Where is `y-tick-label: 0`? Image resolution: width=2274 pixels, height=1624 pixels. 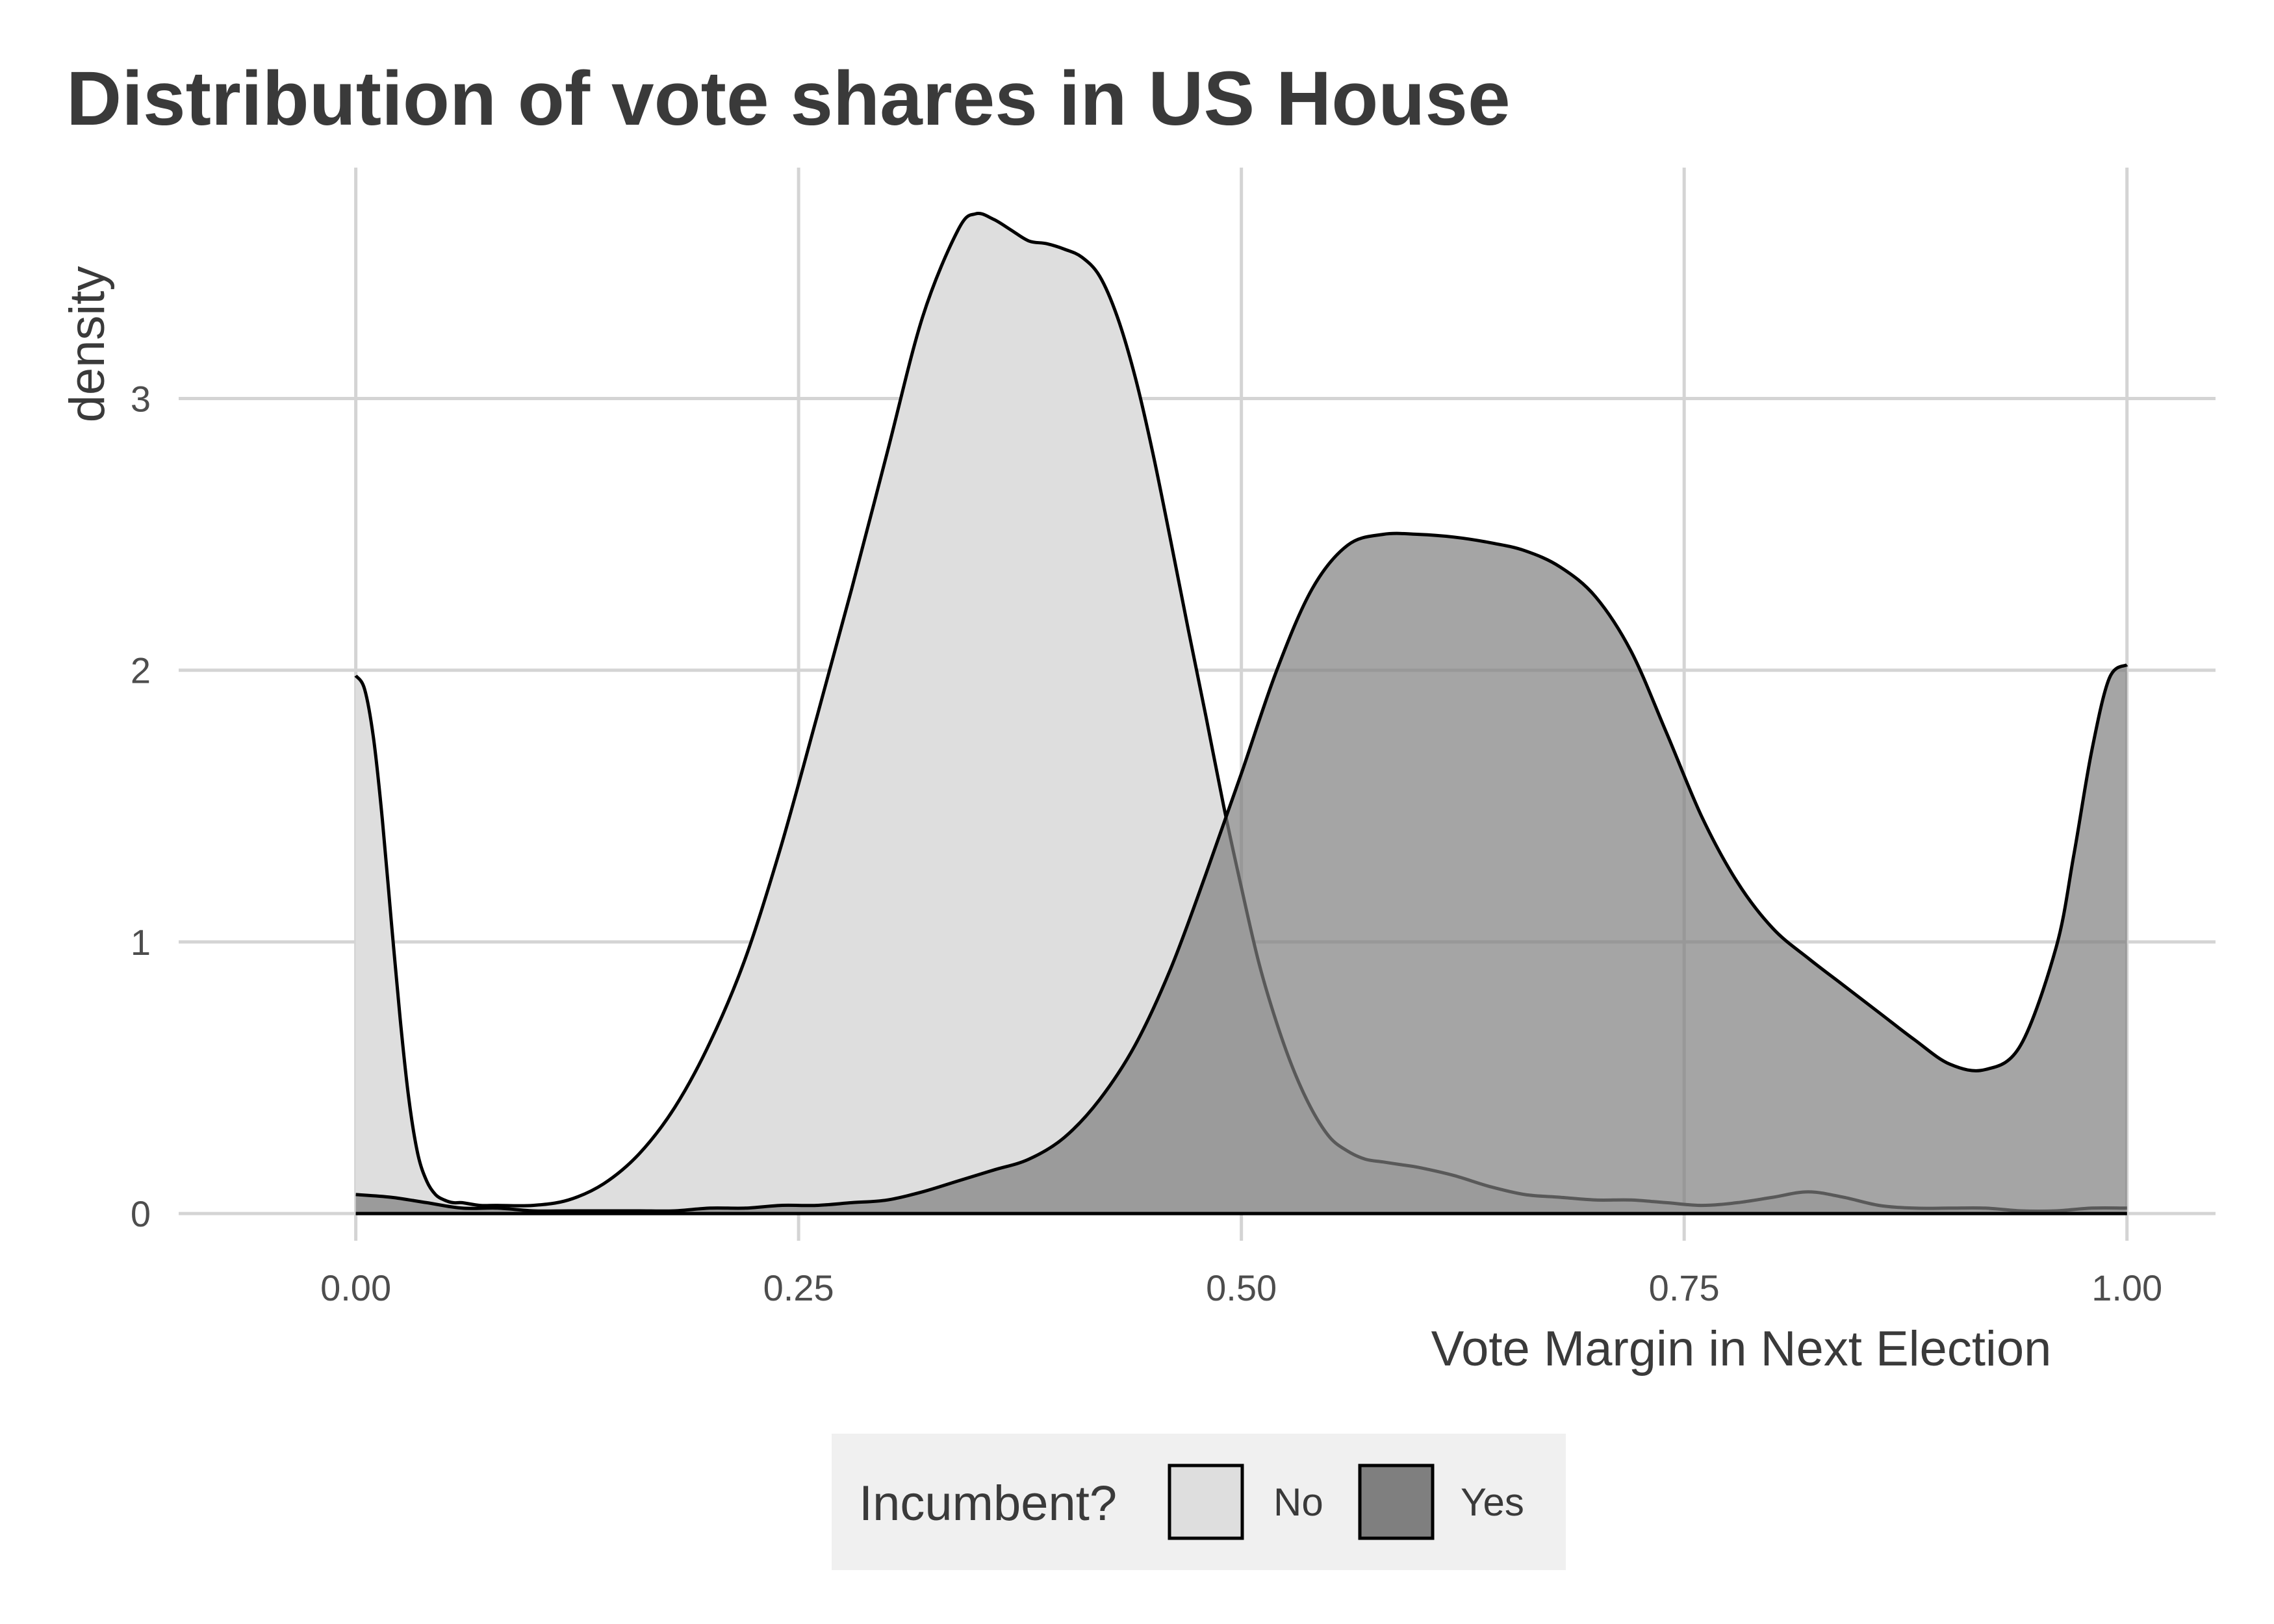
y-tick-label: 0 is located at coordinates (141, 1213).